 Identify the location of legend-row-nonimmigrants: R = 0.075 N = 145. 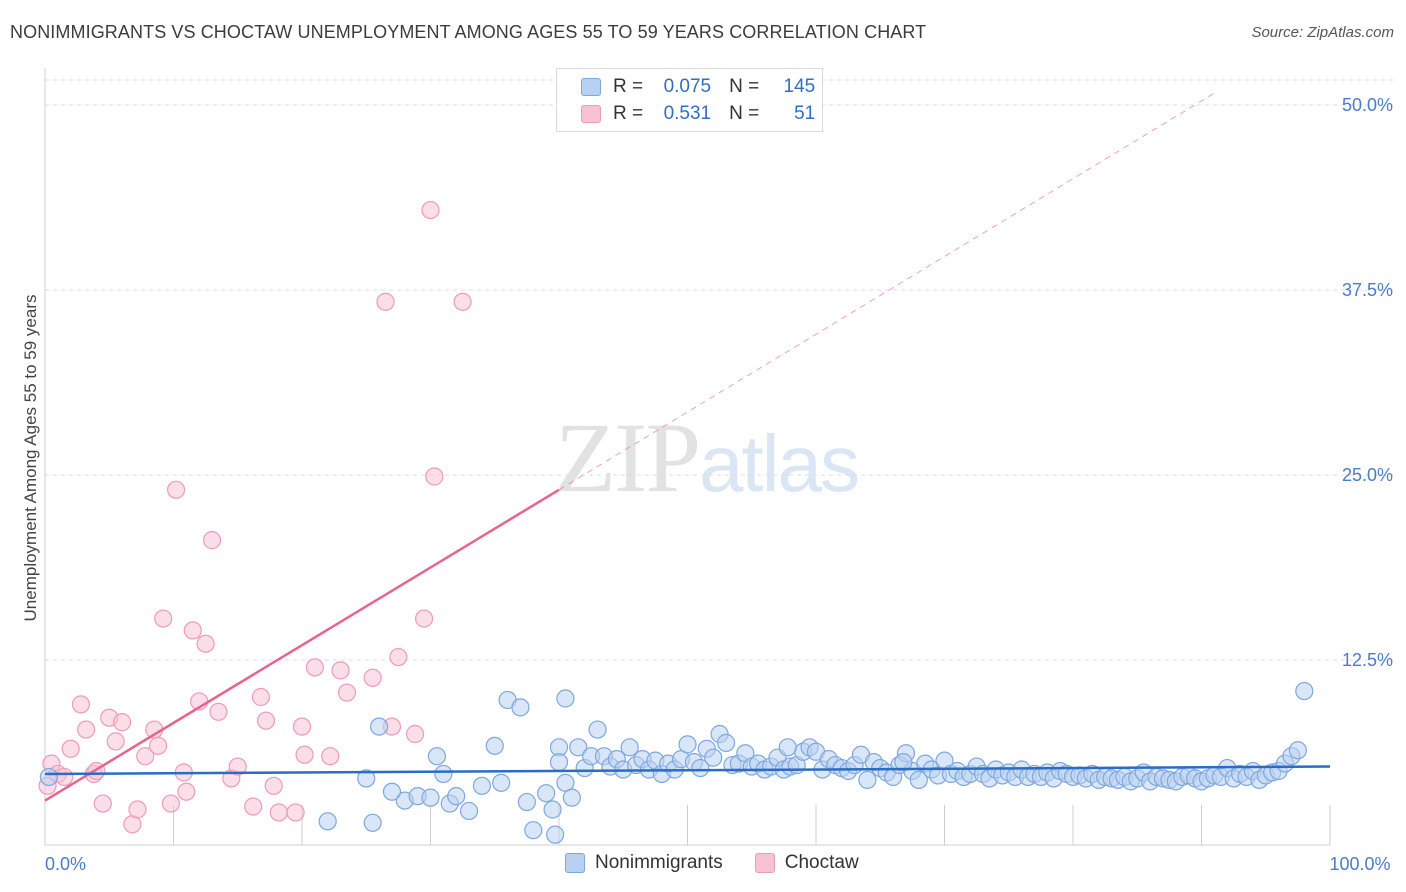
(698, 87).